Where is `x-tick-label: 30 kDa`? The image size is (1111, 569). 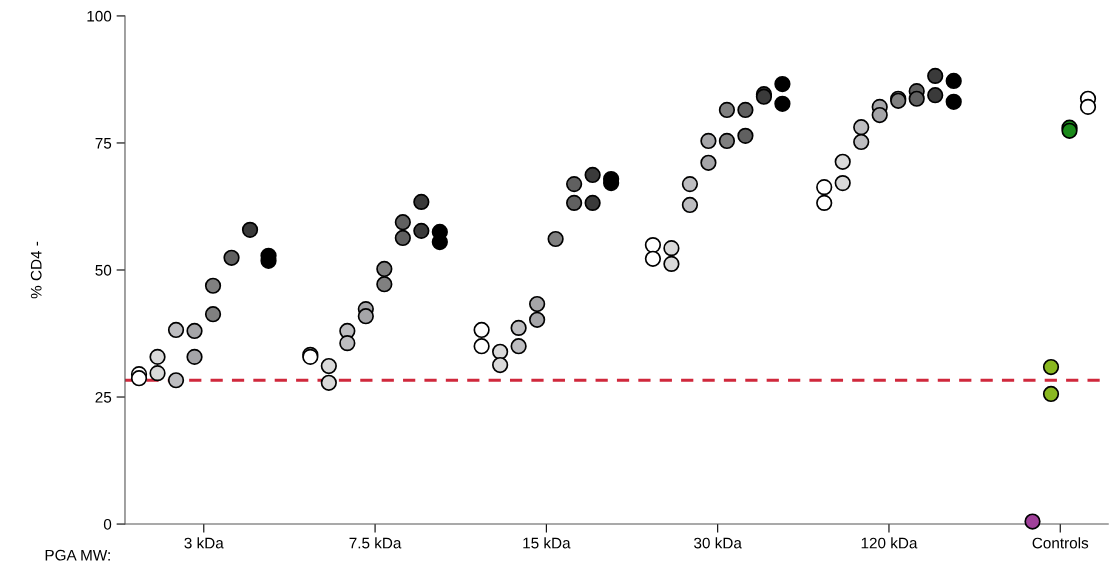 x-tick-label: 30 kDa is located at coordinates (718, 543).